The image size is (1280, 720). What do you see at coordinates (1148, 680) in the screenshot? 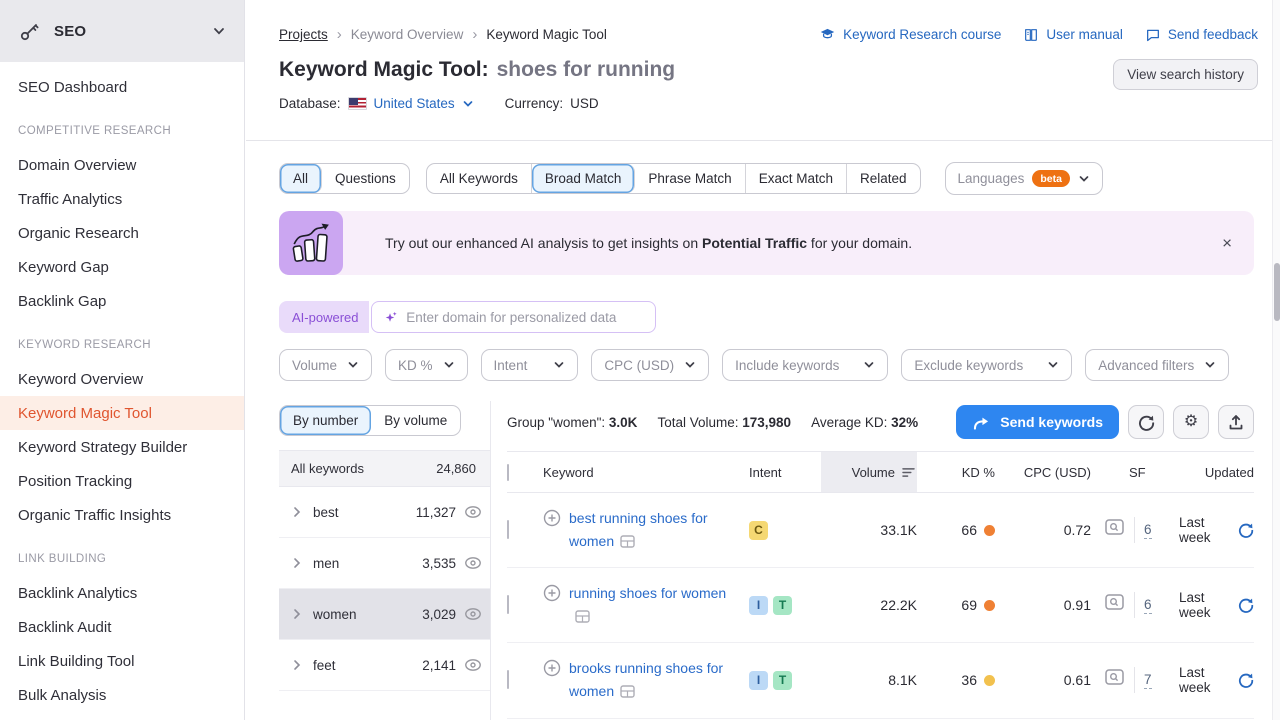
I see `sf-count-link: 7` at bounding box center [1148, 680].